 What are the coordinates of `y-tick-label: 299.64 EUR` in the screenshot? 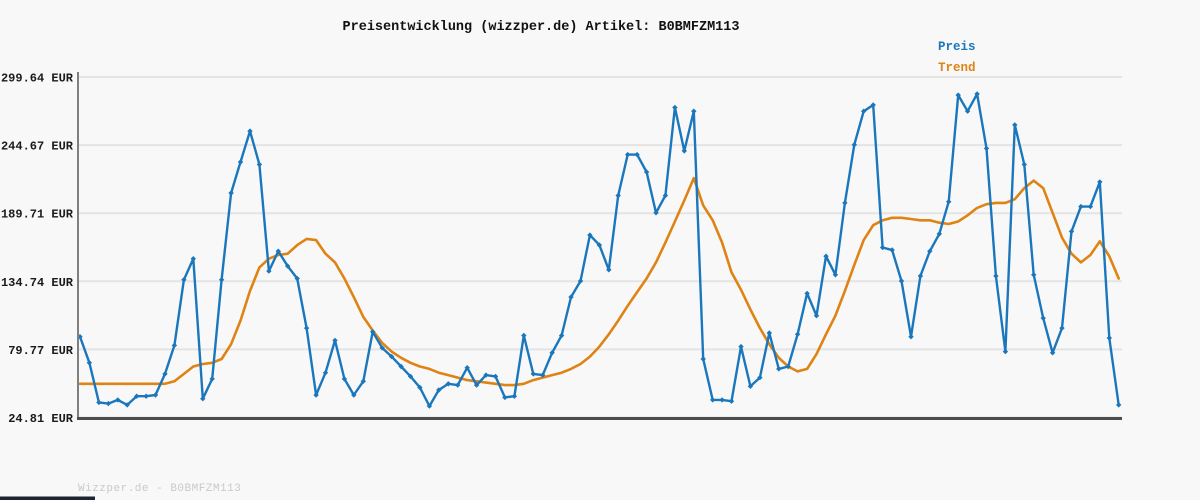 It's located at (37, 79).